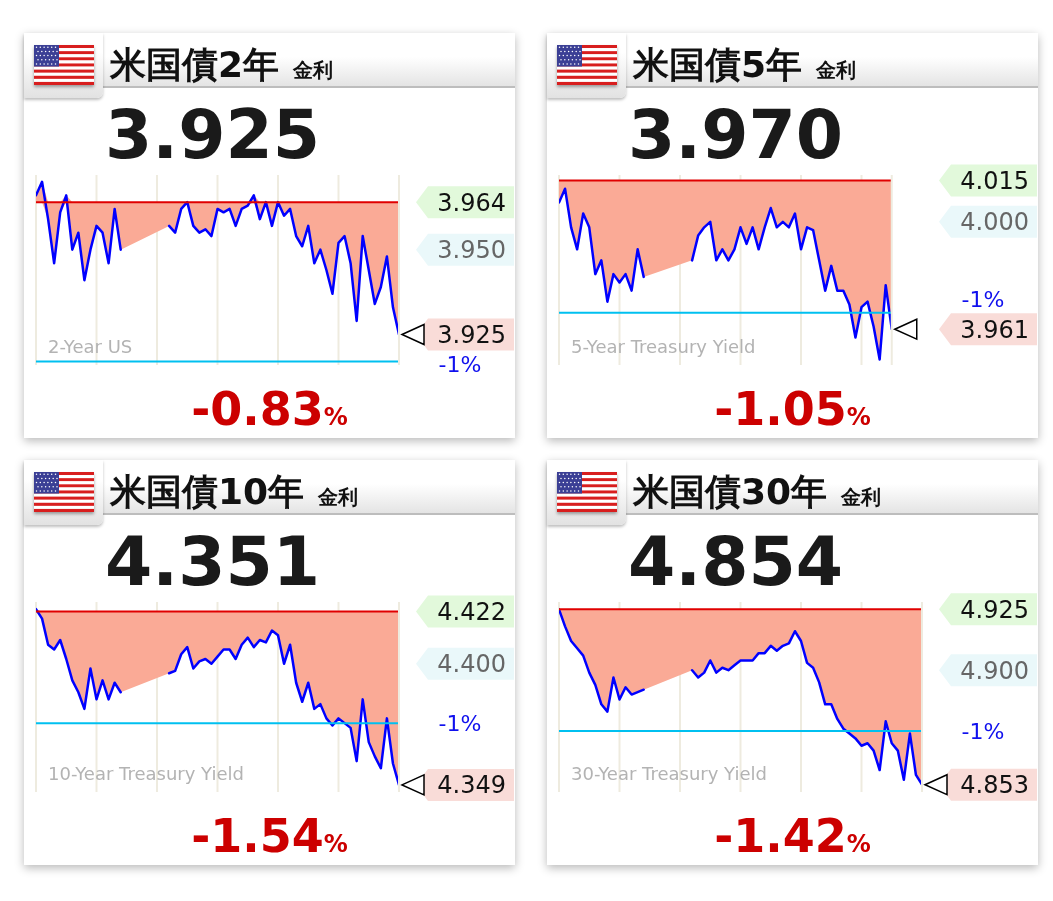 This screenshot has height=901, width=1053. I want to click on annotation: 10-Year Treasury Yield, so click(146, 773).